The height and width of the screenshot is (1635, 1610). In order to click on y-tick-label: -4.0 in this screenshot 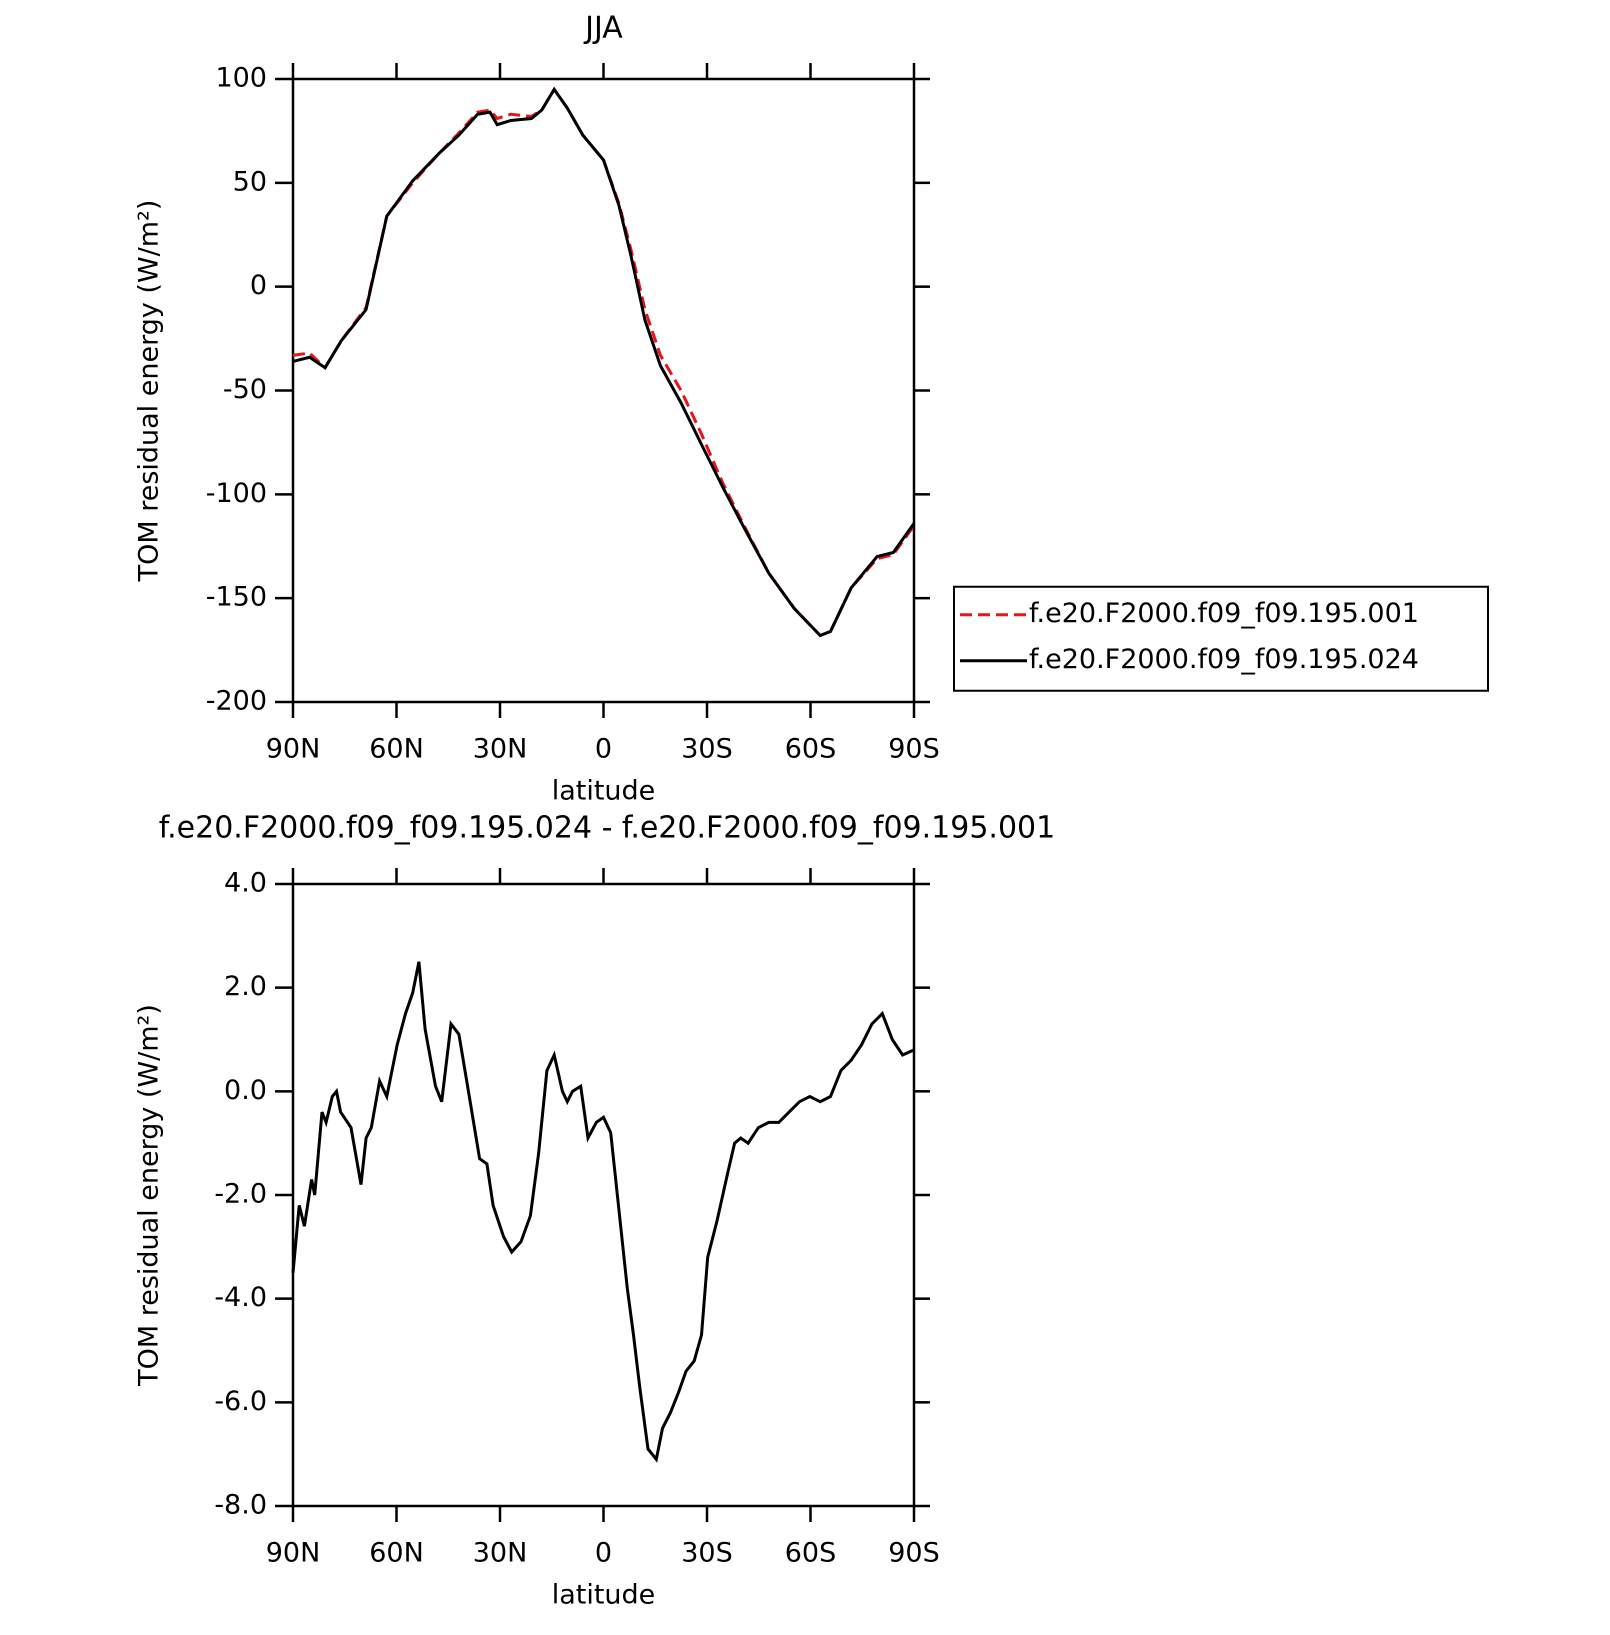, I will do `click(240, 1297)`.